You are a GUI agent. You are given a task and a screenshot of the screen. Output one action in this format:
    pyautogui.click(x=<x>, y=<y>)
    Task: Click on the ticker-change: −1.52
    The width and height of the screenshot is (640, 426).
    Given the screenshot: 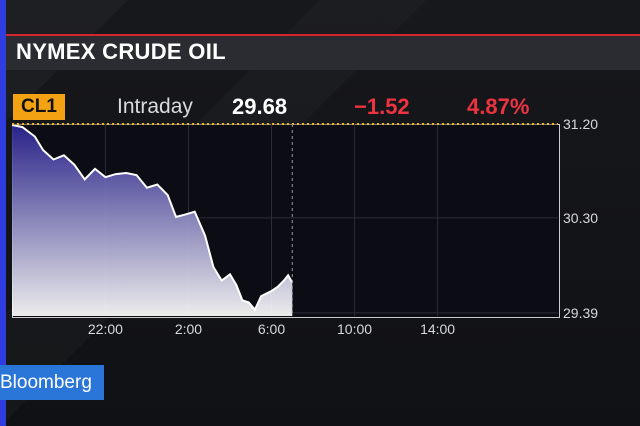 What is the action you would take?
    pyautogui.click(x=382, y=106)
    